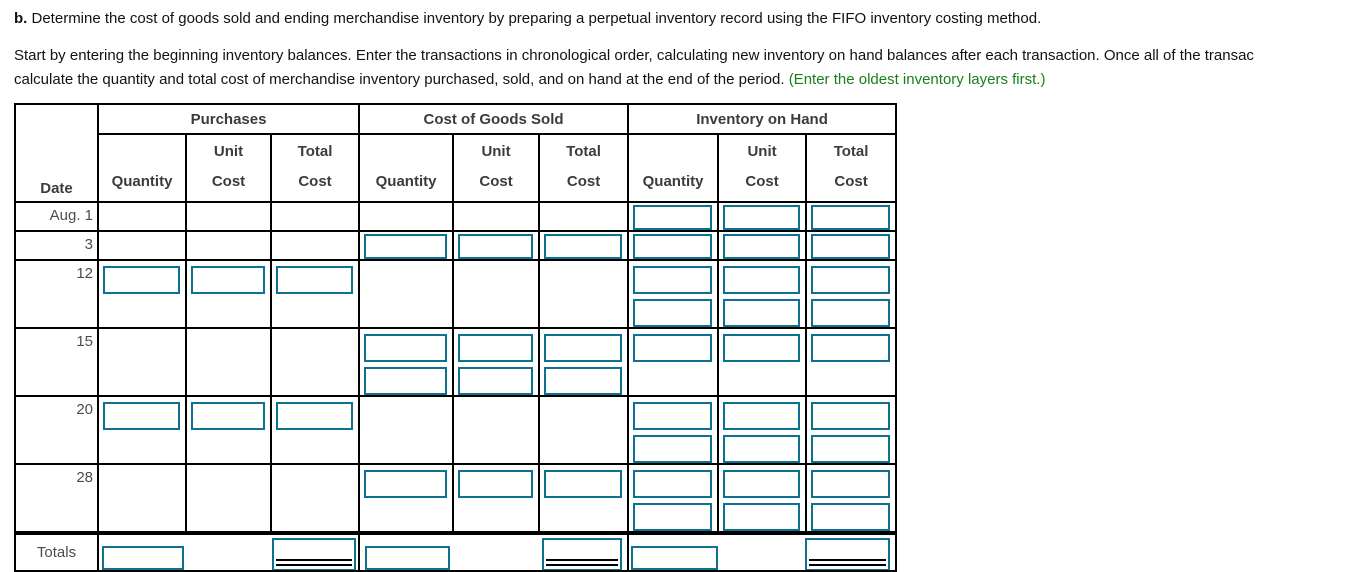  I want to click on cell-aug28-cogs-unit-cost, so click(496, 498).